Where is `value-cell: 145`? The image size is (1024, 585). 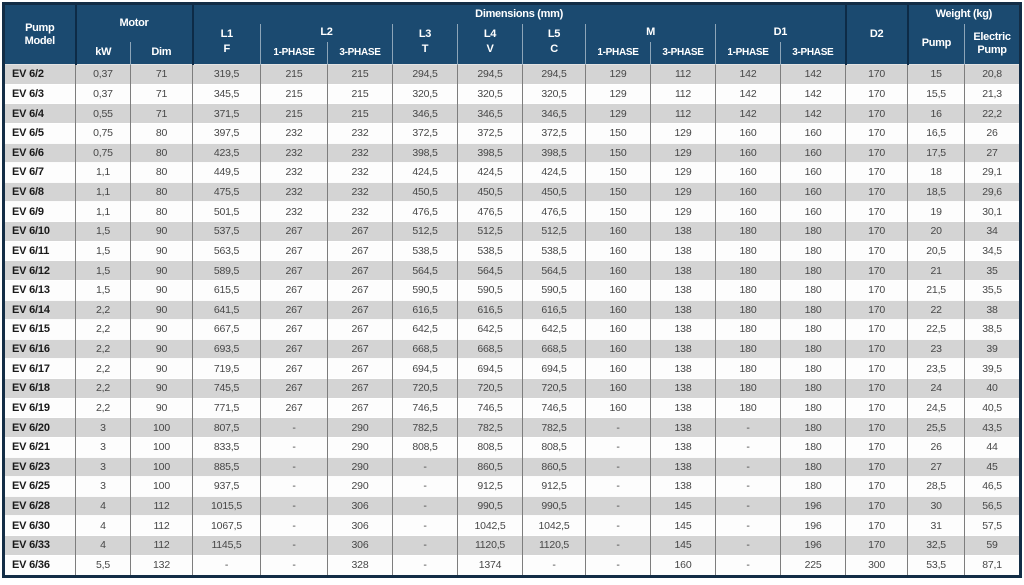
value-cell: 145 is located at coordinates (683, 505).